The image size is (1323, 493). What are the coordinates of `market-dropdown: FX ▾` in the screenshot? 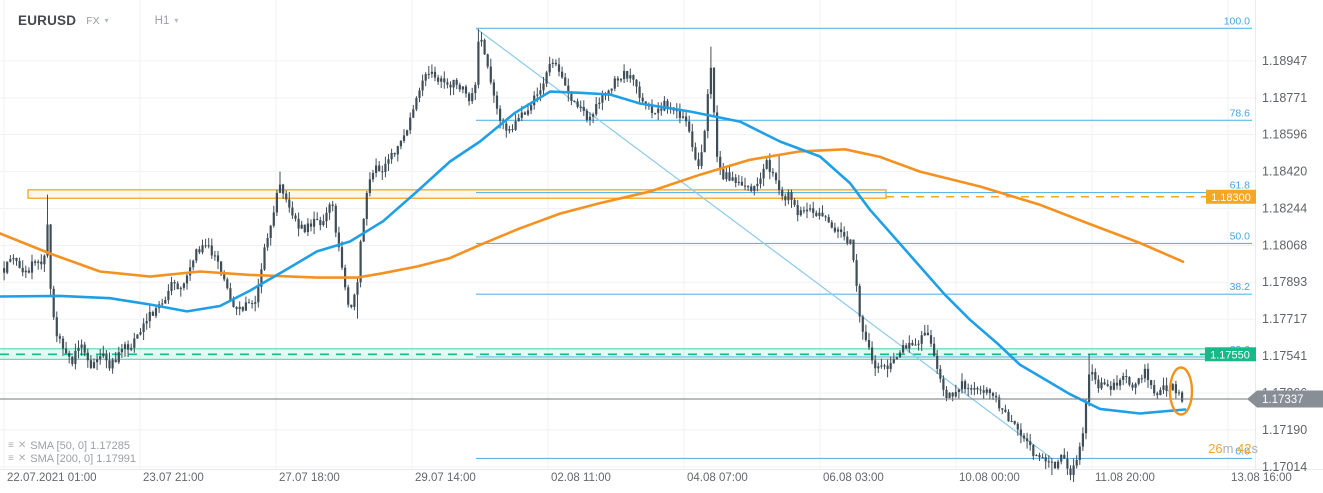 It's located at (97, 20).